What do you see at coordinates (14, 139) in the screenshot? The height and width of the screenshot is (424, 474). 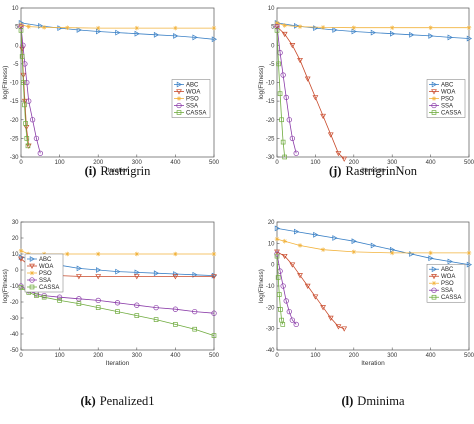 I see `y-tick-label: -25` at bounding box center [14, 139].